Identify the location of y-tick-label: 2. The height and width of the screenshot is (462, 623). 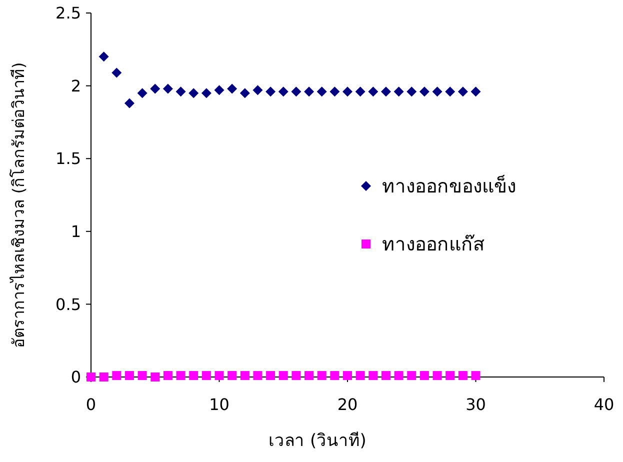
(75, 86).